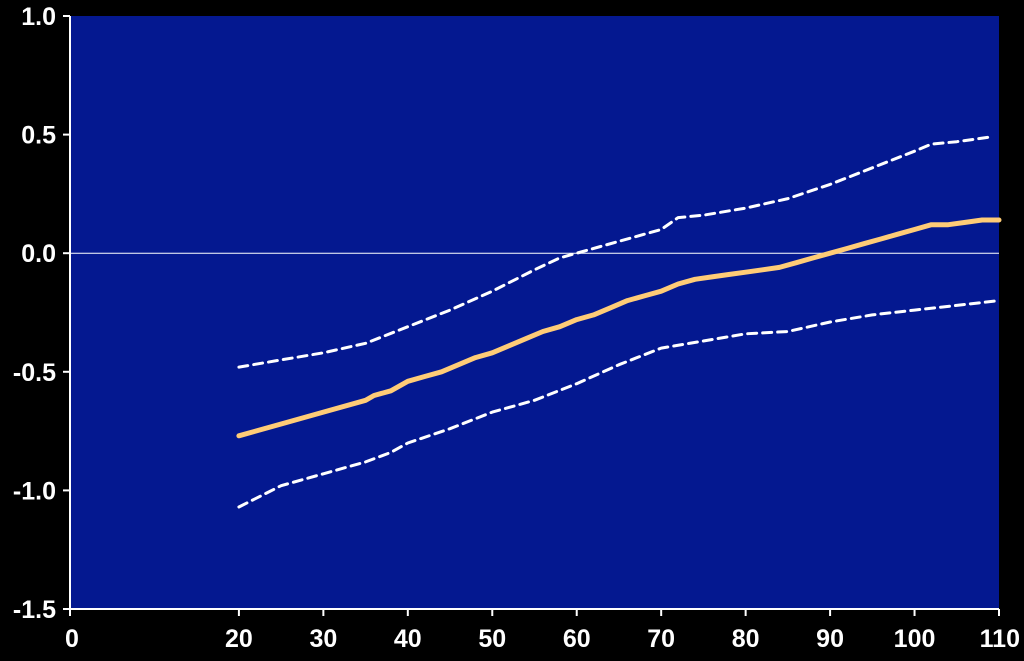  What do you see at coordinates (408, 639) in the screenshot?
I see `x-tick-label: 40` at bounding box center [408, 639].